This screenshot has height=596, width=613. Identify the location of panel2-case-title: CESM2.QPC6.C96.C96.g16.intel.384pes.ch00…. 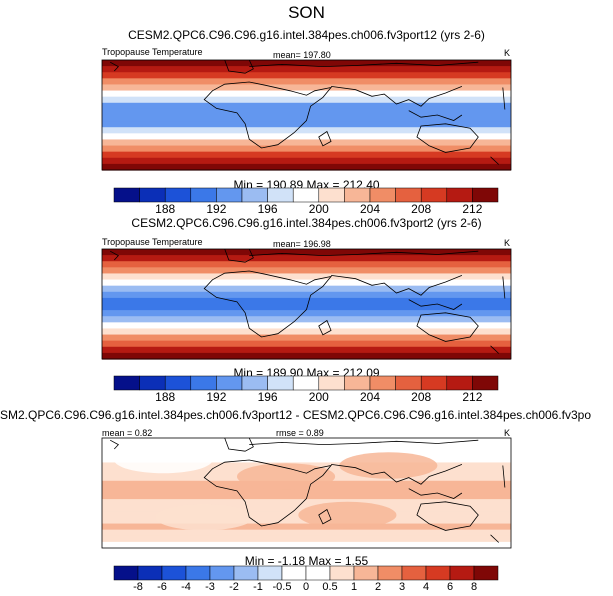
(306, 223).